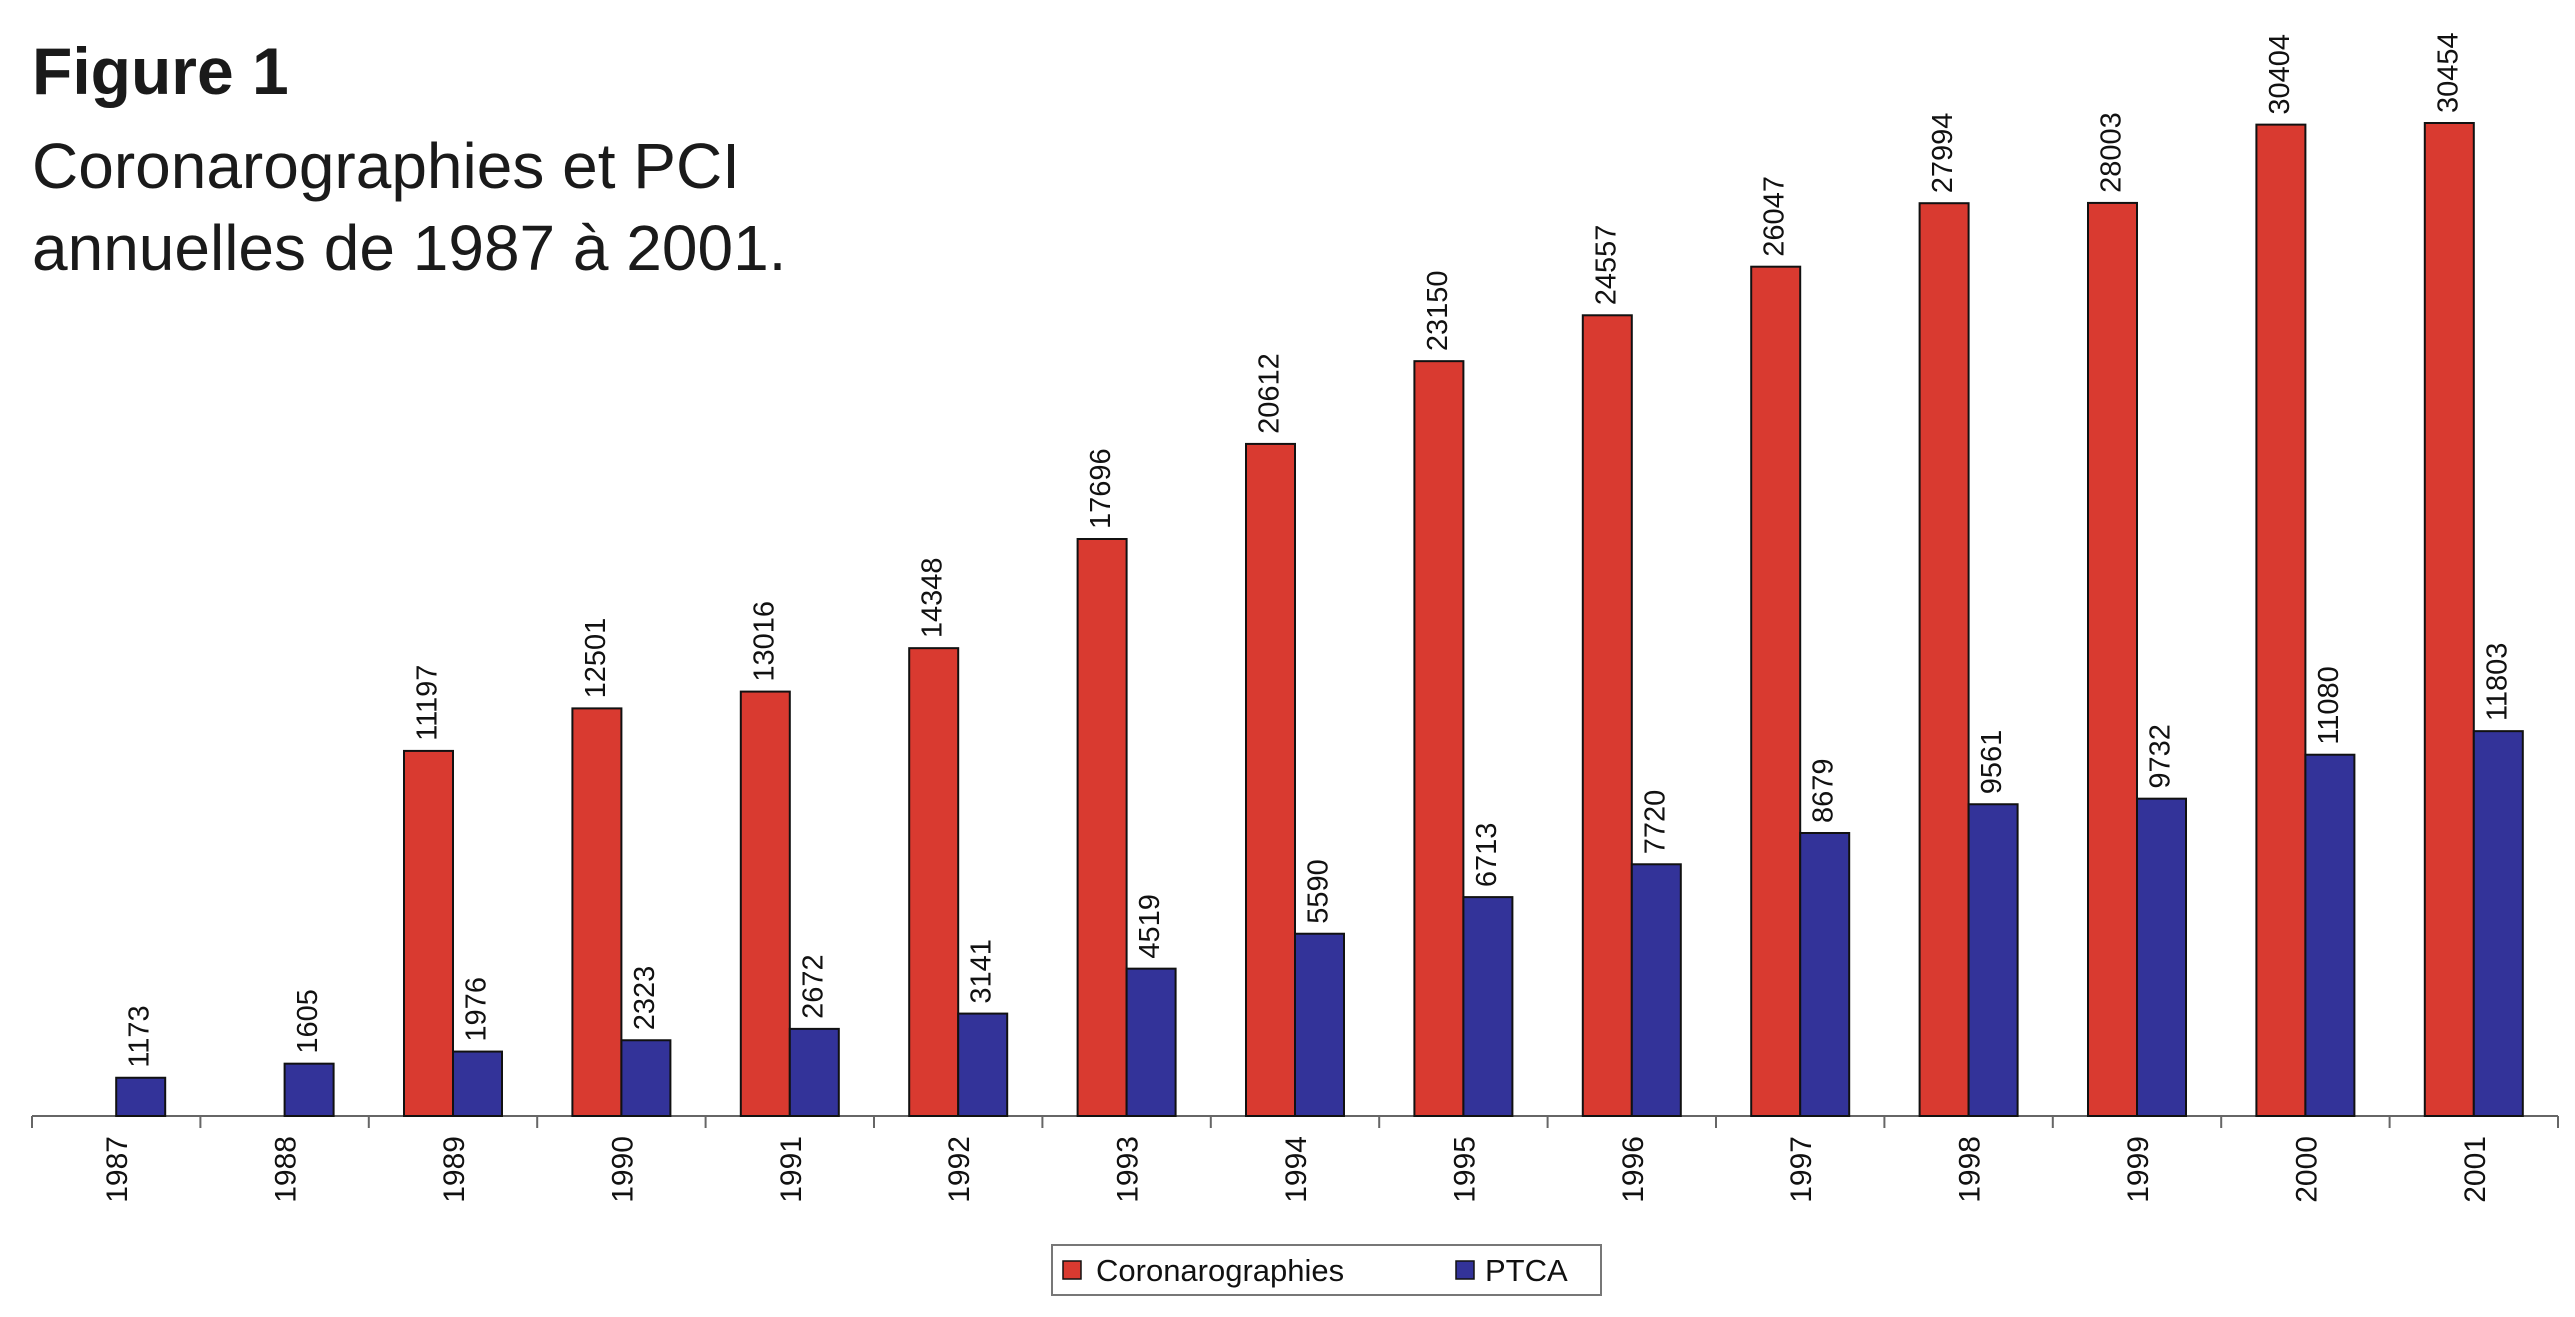  I want to click on bar-coronarographies-1998, so click(1944, 660).